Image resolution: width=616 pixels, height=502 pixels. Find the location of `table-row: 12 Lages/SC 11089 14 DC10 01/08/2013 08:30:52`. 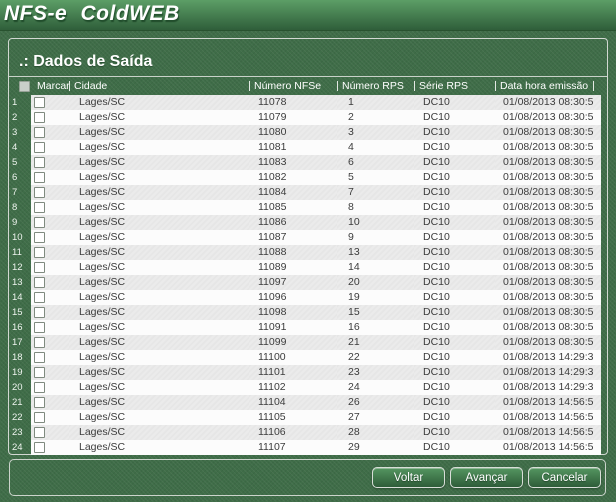

table-row: 12 Lages/SC 11089 14 DC10 01/08/2013 08:30:52 is located at coordinates (305, 267).